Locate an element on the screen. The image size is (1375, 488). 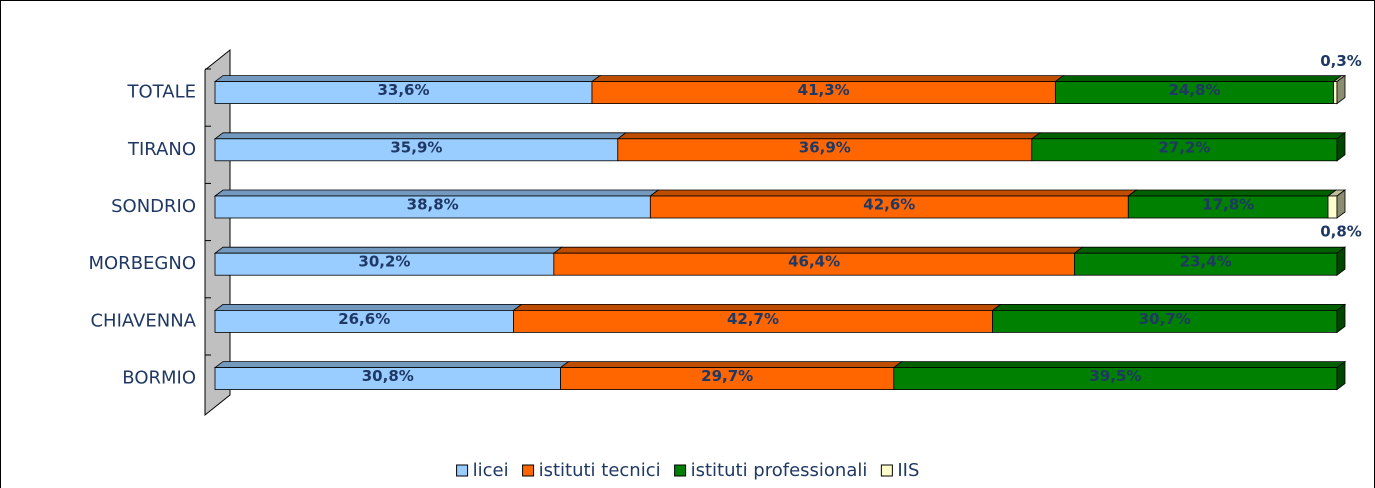
y-tick-label: TIRANO is located at coordinates (161, 149).